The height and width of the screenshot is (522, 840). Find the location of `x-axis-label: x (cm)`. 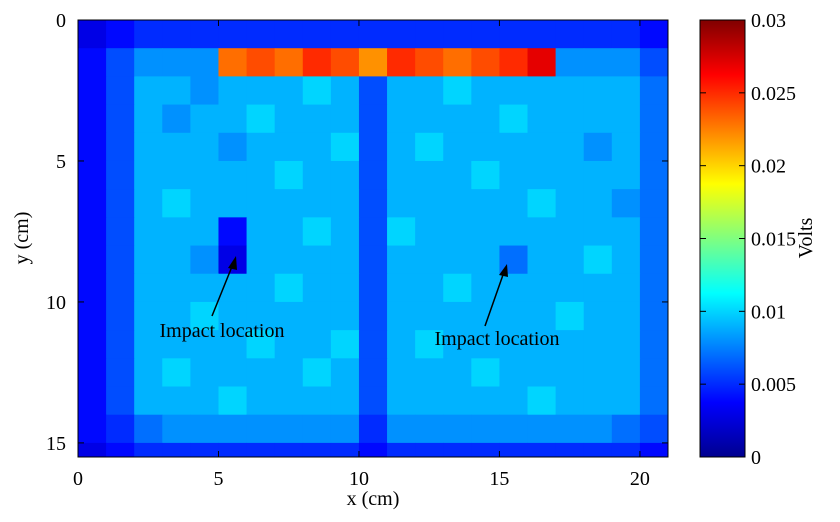

x-axis-label: x (cm) is located at coordinates (373, 499).